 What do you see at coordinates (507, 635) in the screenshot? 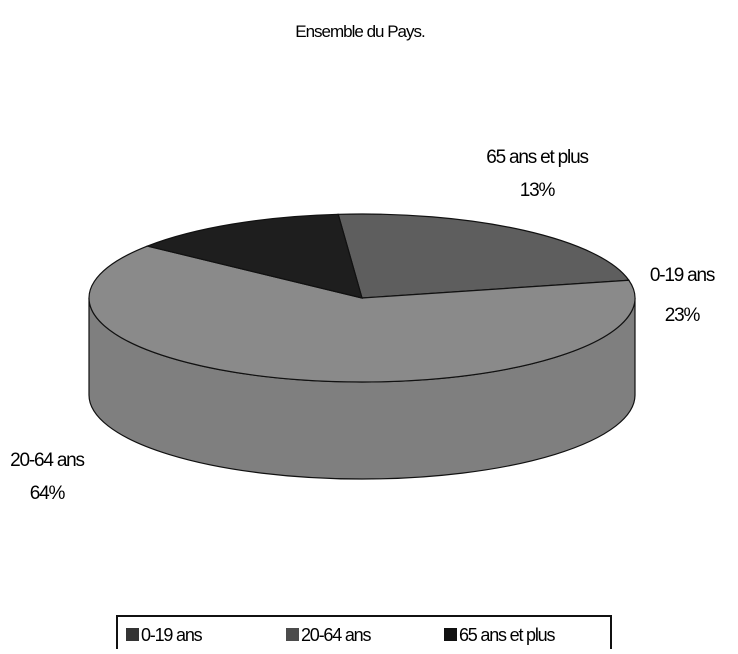
I see `legend-label: 65 ans et plus` at bounding box center [507, 635].